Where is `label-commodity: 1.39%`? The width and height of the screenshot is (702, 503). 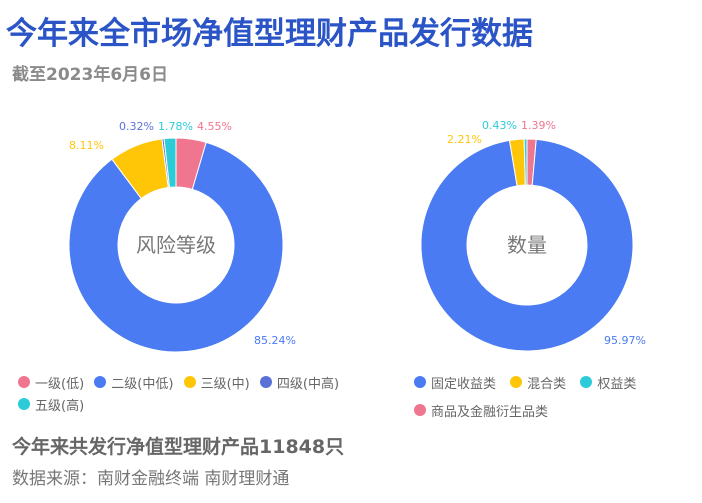
label-commodity: 1.39% is located at coordinates (538, 125).